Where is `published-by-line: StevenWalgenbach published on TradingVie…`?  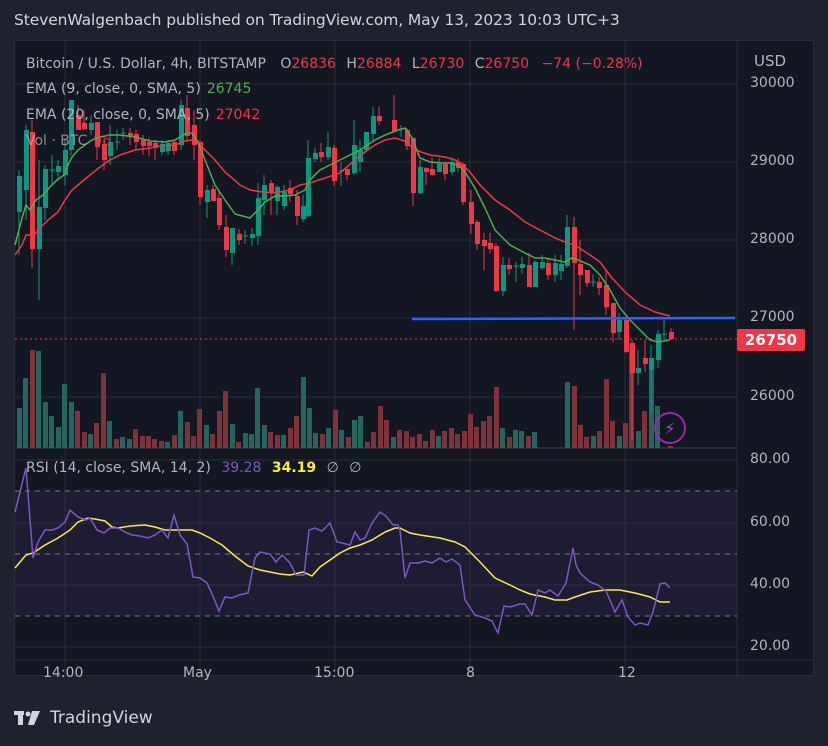
published-by-line: StevenWalgenbach published on TradingVie… is located at coordinates (317, 20).